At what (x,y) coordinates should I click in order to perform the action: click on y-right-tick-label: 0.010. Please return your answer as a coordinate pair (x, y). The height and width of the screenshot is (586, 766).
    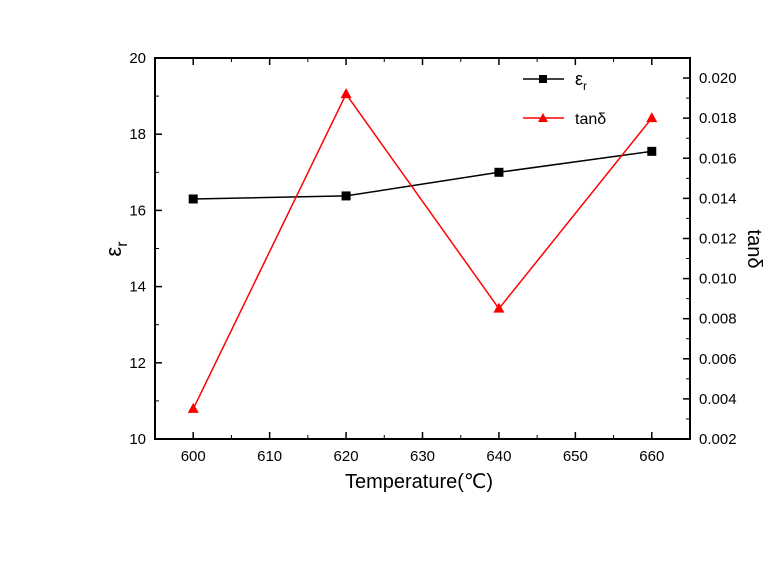
    Looking at the image, I should click on (718, 279).